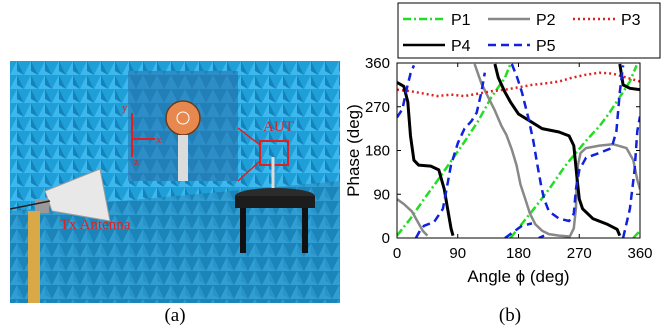 Image resolution: width=670 pixels, height=330 pixels. Describe the element at coordinates (386, 238) in the screenshot. I see `y-tick-label: 0` at that location.